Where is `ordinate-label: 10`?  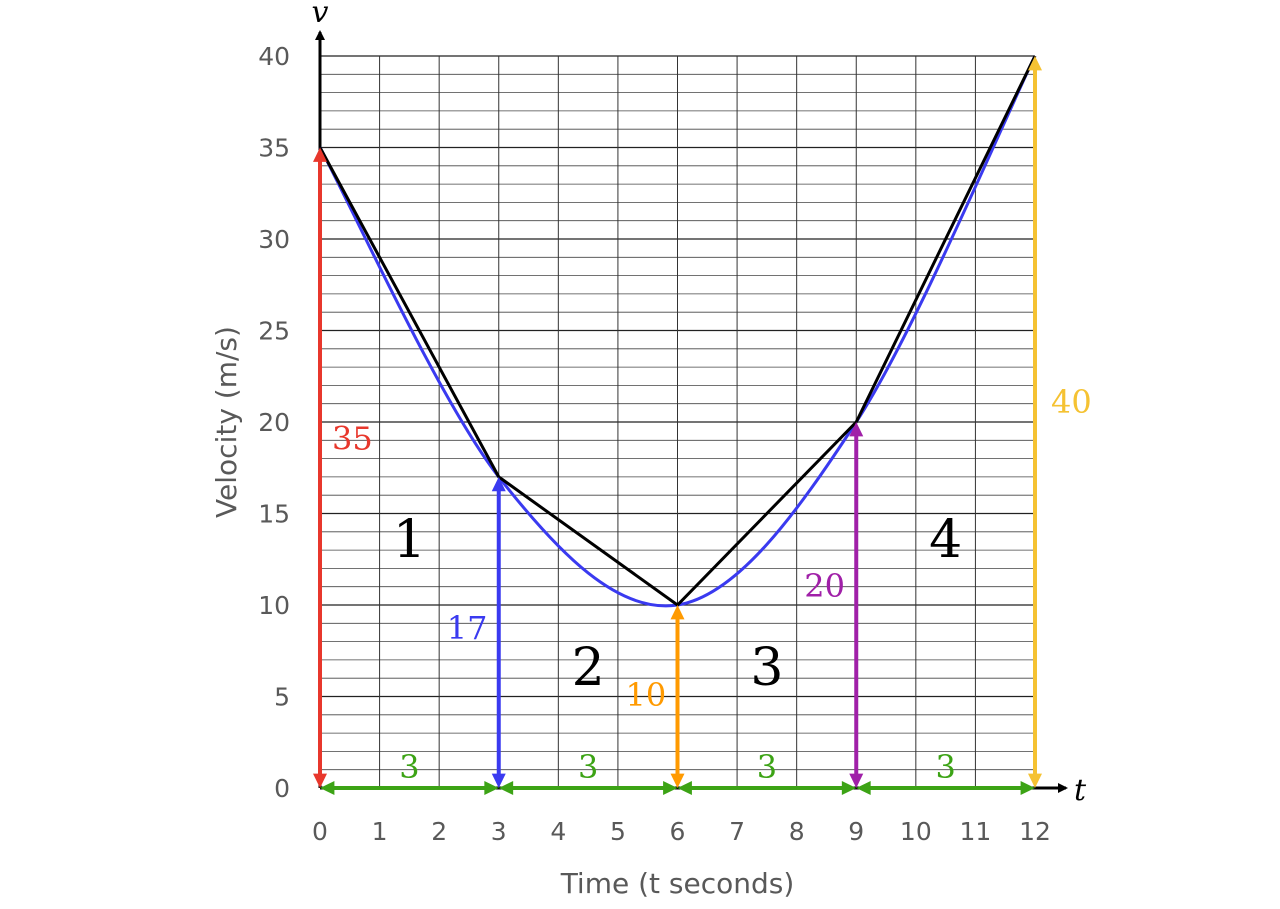
ordinate-label: 10 is located at coordinates (646, 695).